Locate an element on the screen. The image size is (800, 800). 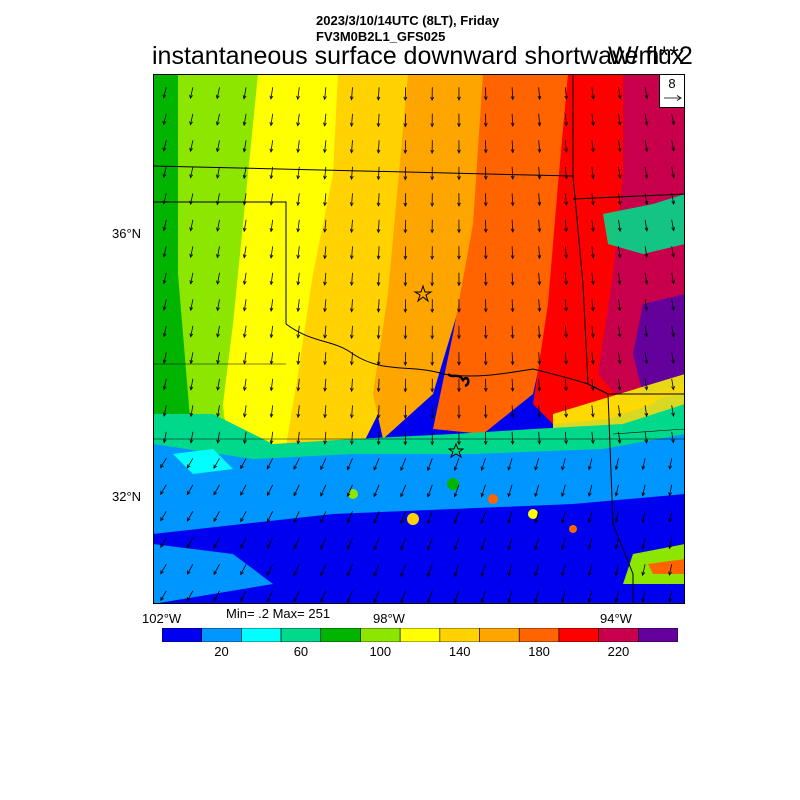
band-darkorange is located at coordinates (503, 254).